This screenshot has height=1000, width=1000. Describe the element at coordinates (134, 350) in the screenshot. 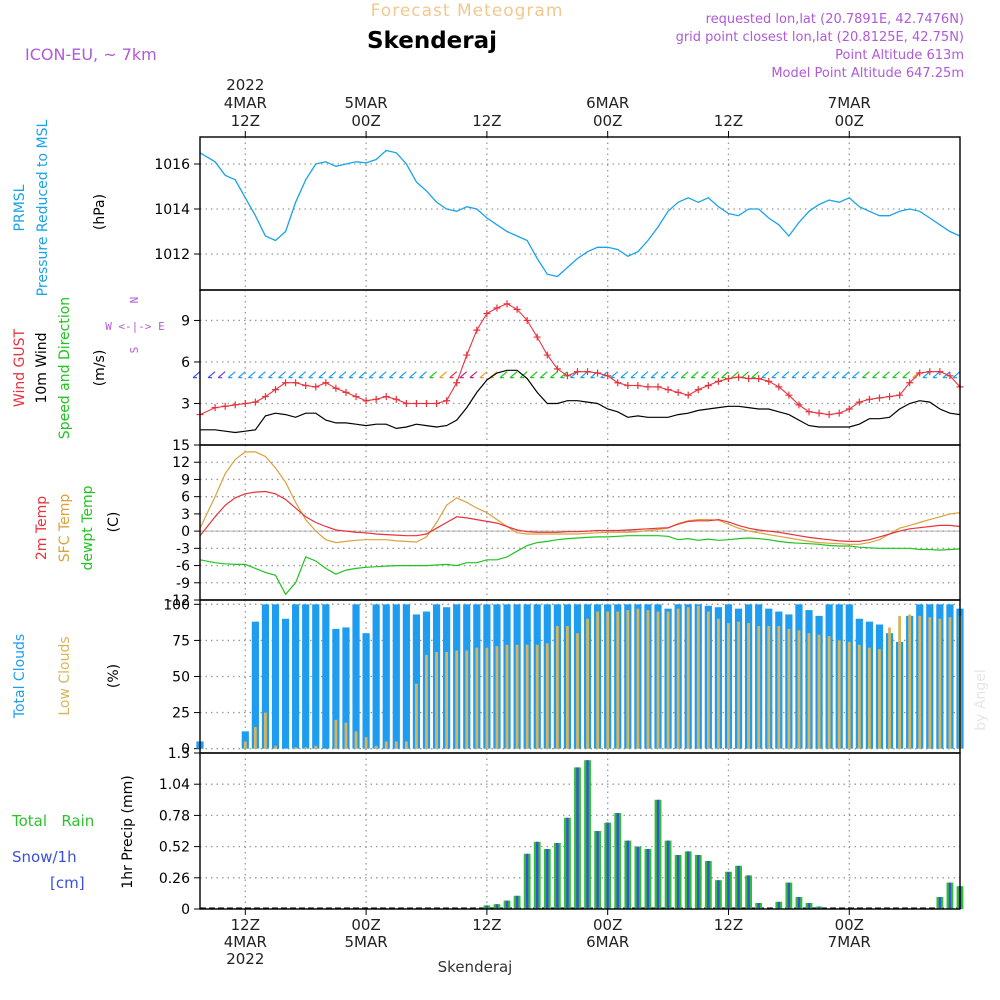

I see `compass-south: S` at that location.